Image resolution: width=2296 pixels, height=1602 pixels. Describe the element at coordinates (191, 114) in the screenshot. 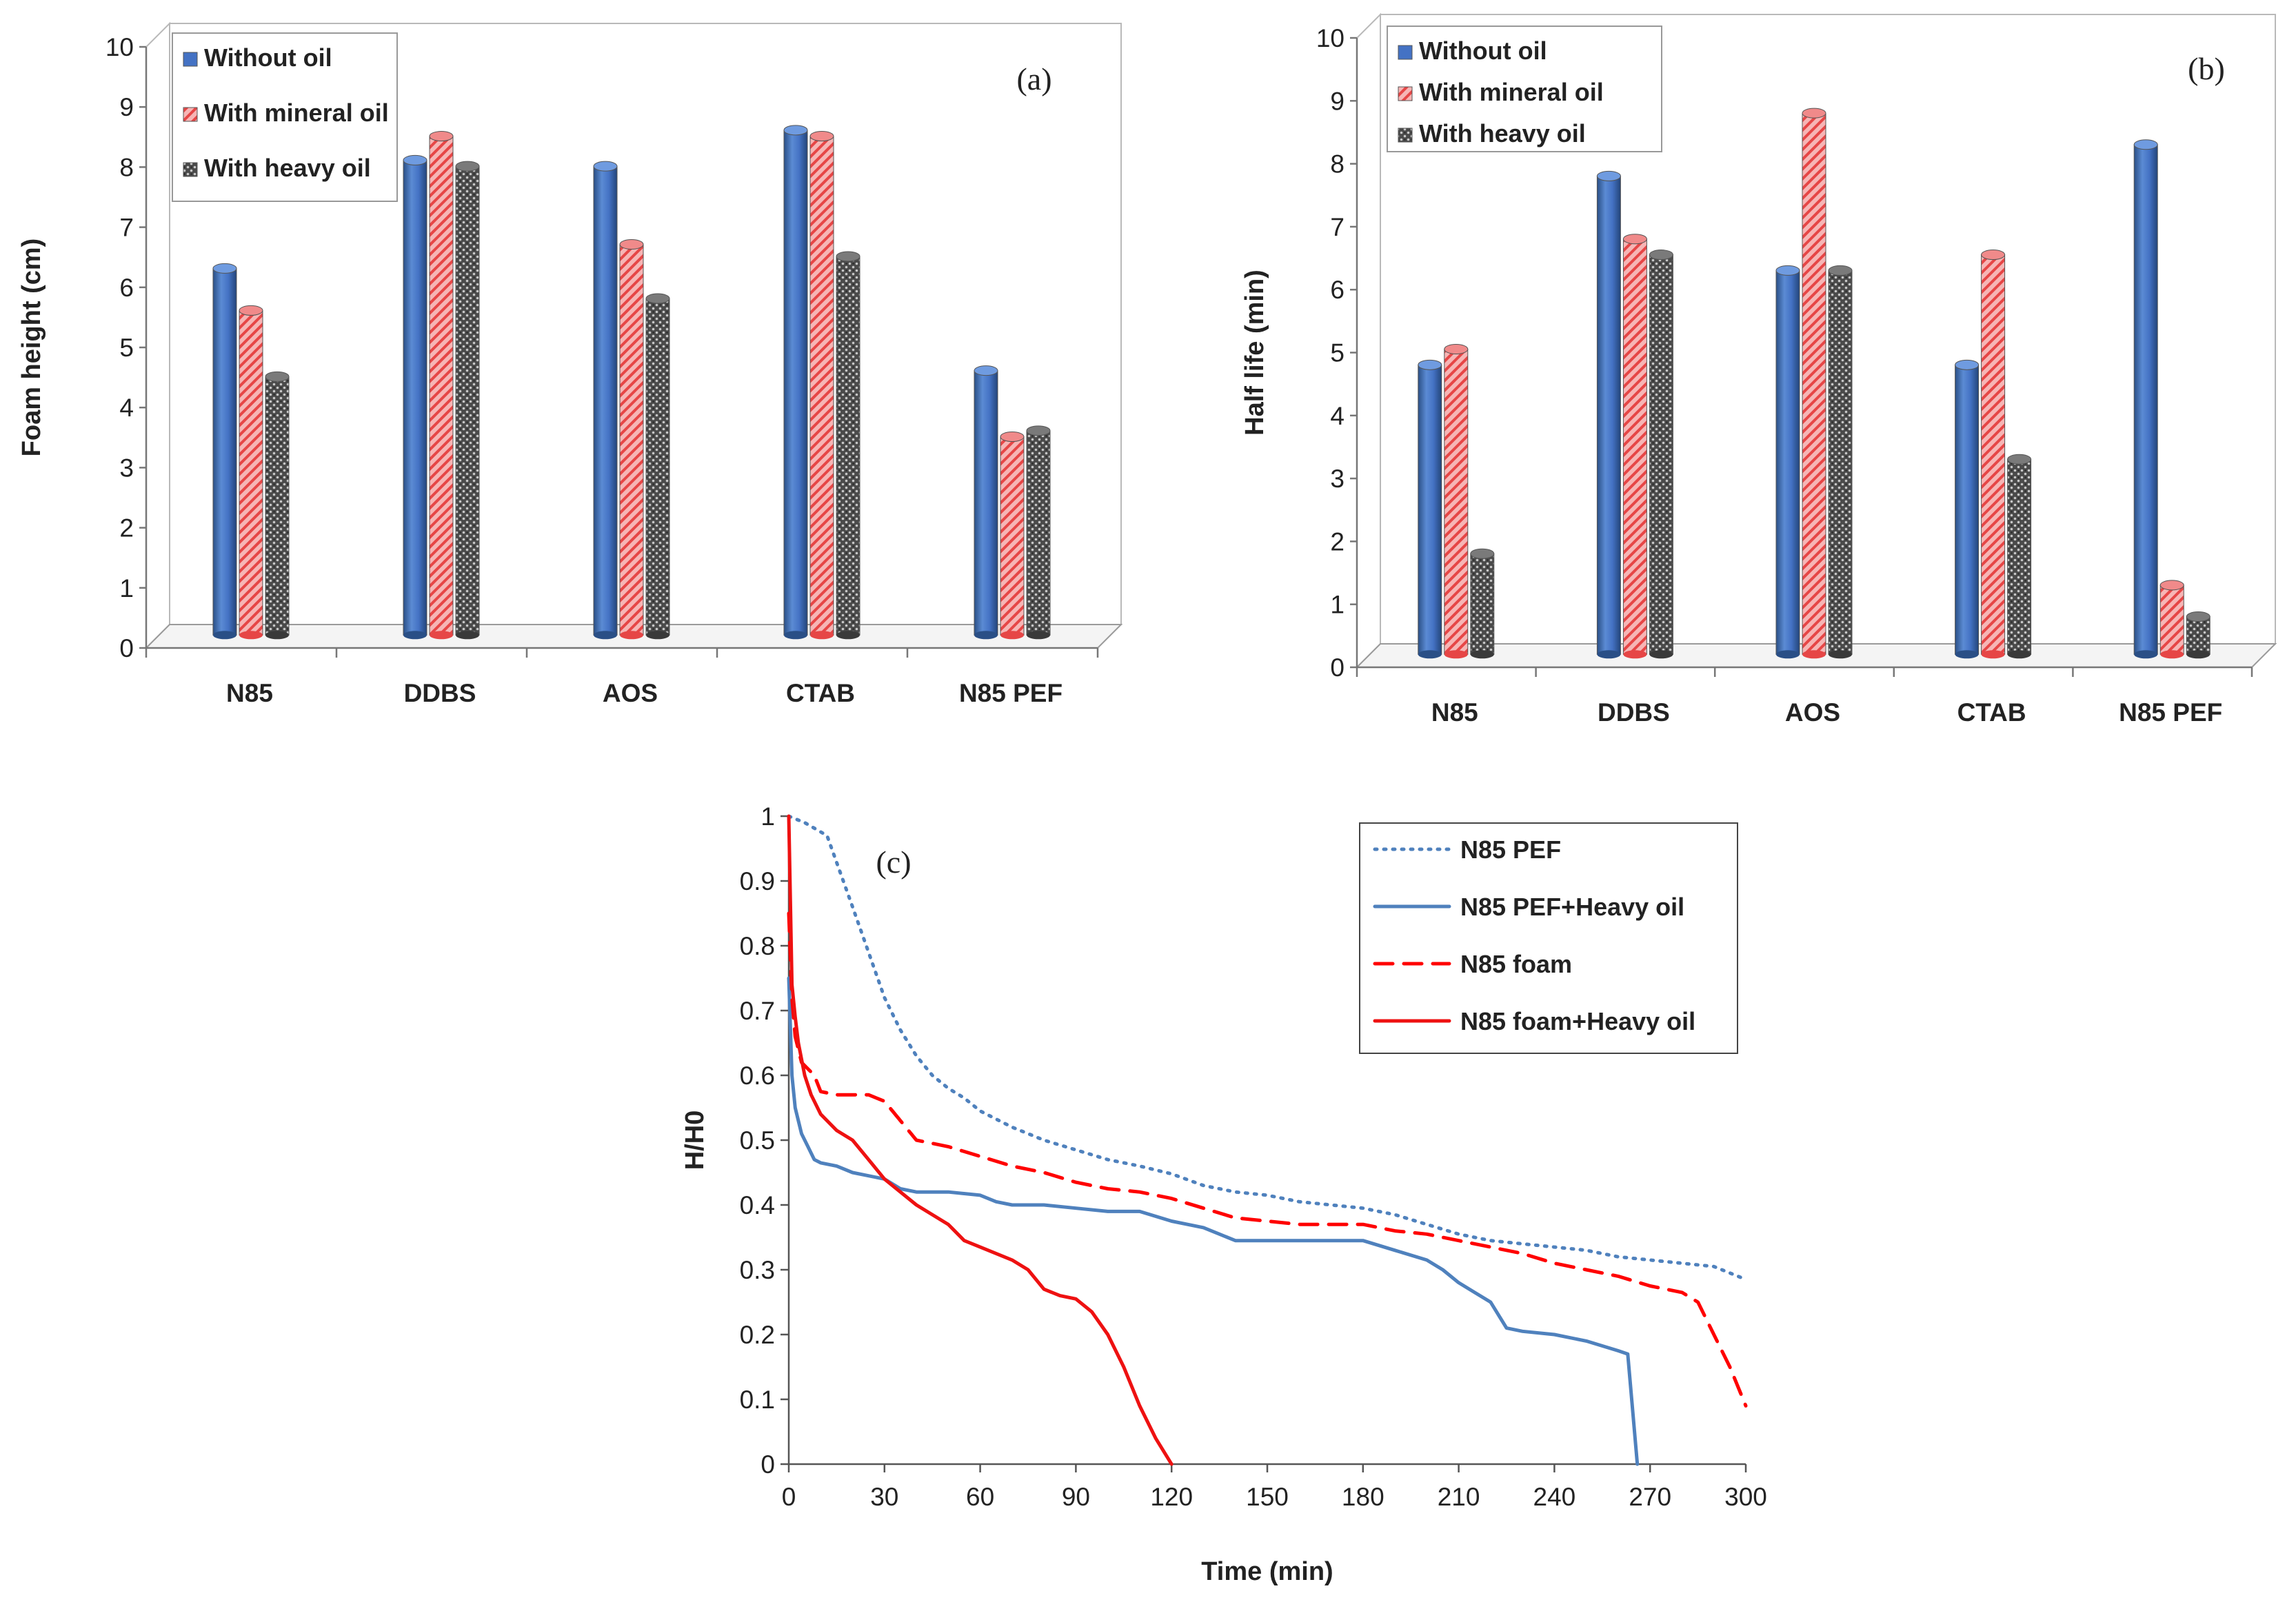

I see `legend-swatch-with-mineral-oil` at that location.